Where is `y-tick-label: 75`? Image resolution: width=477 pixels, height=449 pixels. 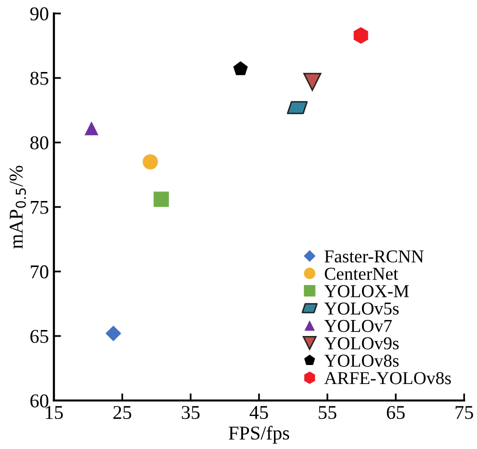
y-tick-label: 75 is located at coordinates (39, 207).